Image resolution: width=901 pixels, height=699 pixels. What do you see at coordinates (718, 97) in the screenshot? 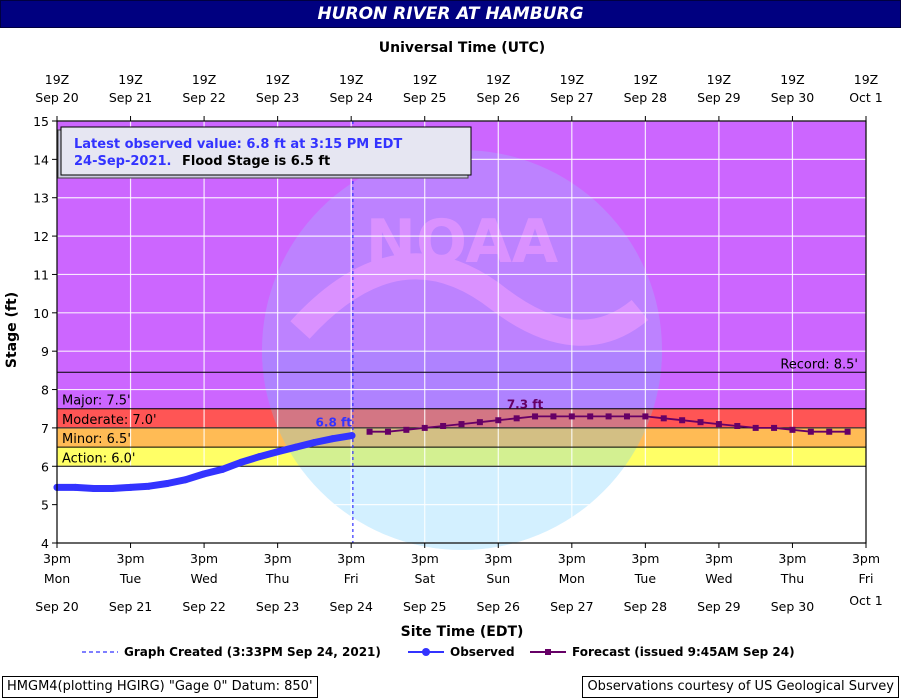
I see `top-tick-date: Sep 29` at bounding box center [718, 97].